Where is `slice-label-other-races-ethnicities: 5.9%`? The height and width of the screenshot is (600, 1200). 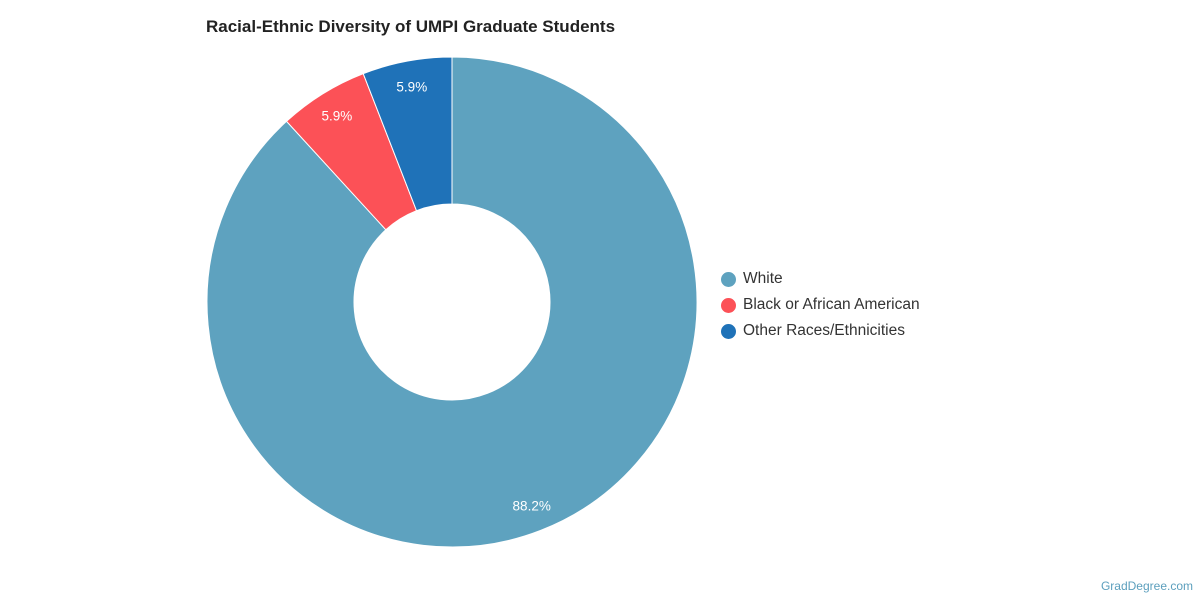
slice-label-other-races-ethnicities: 5.9% is located at coordinates (411, 86).